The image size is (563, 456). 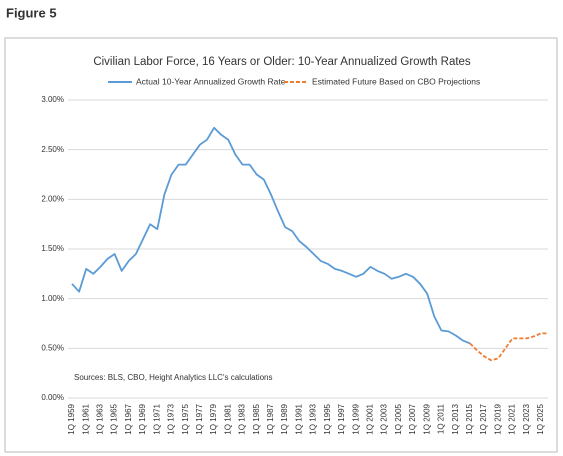 What do you see at coordinates (426, 418) in the screenshot?
I see `x-tick-label: 1Q 2009` at bounding box center [426, 418].